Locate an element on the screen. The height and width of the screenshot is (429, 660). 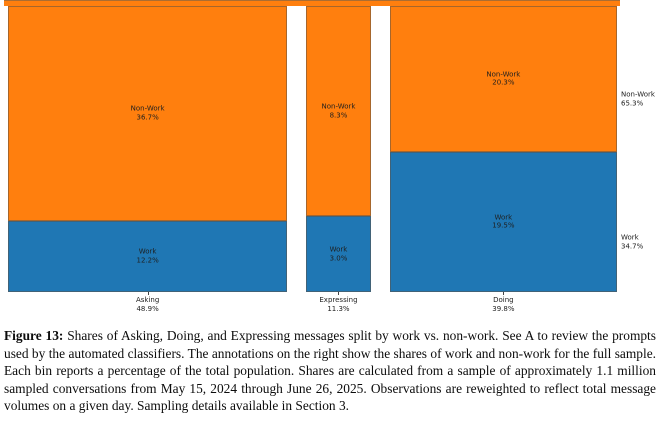
x-tick-doing is located at coordinates (504, 293).